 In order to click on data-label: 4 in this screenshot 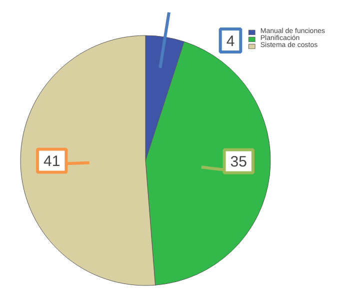, I will do `click(230, 41)`.